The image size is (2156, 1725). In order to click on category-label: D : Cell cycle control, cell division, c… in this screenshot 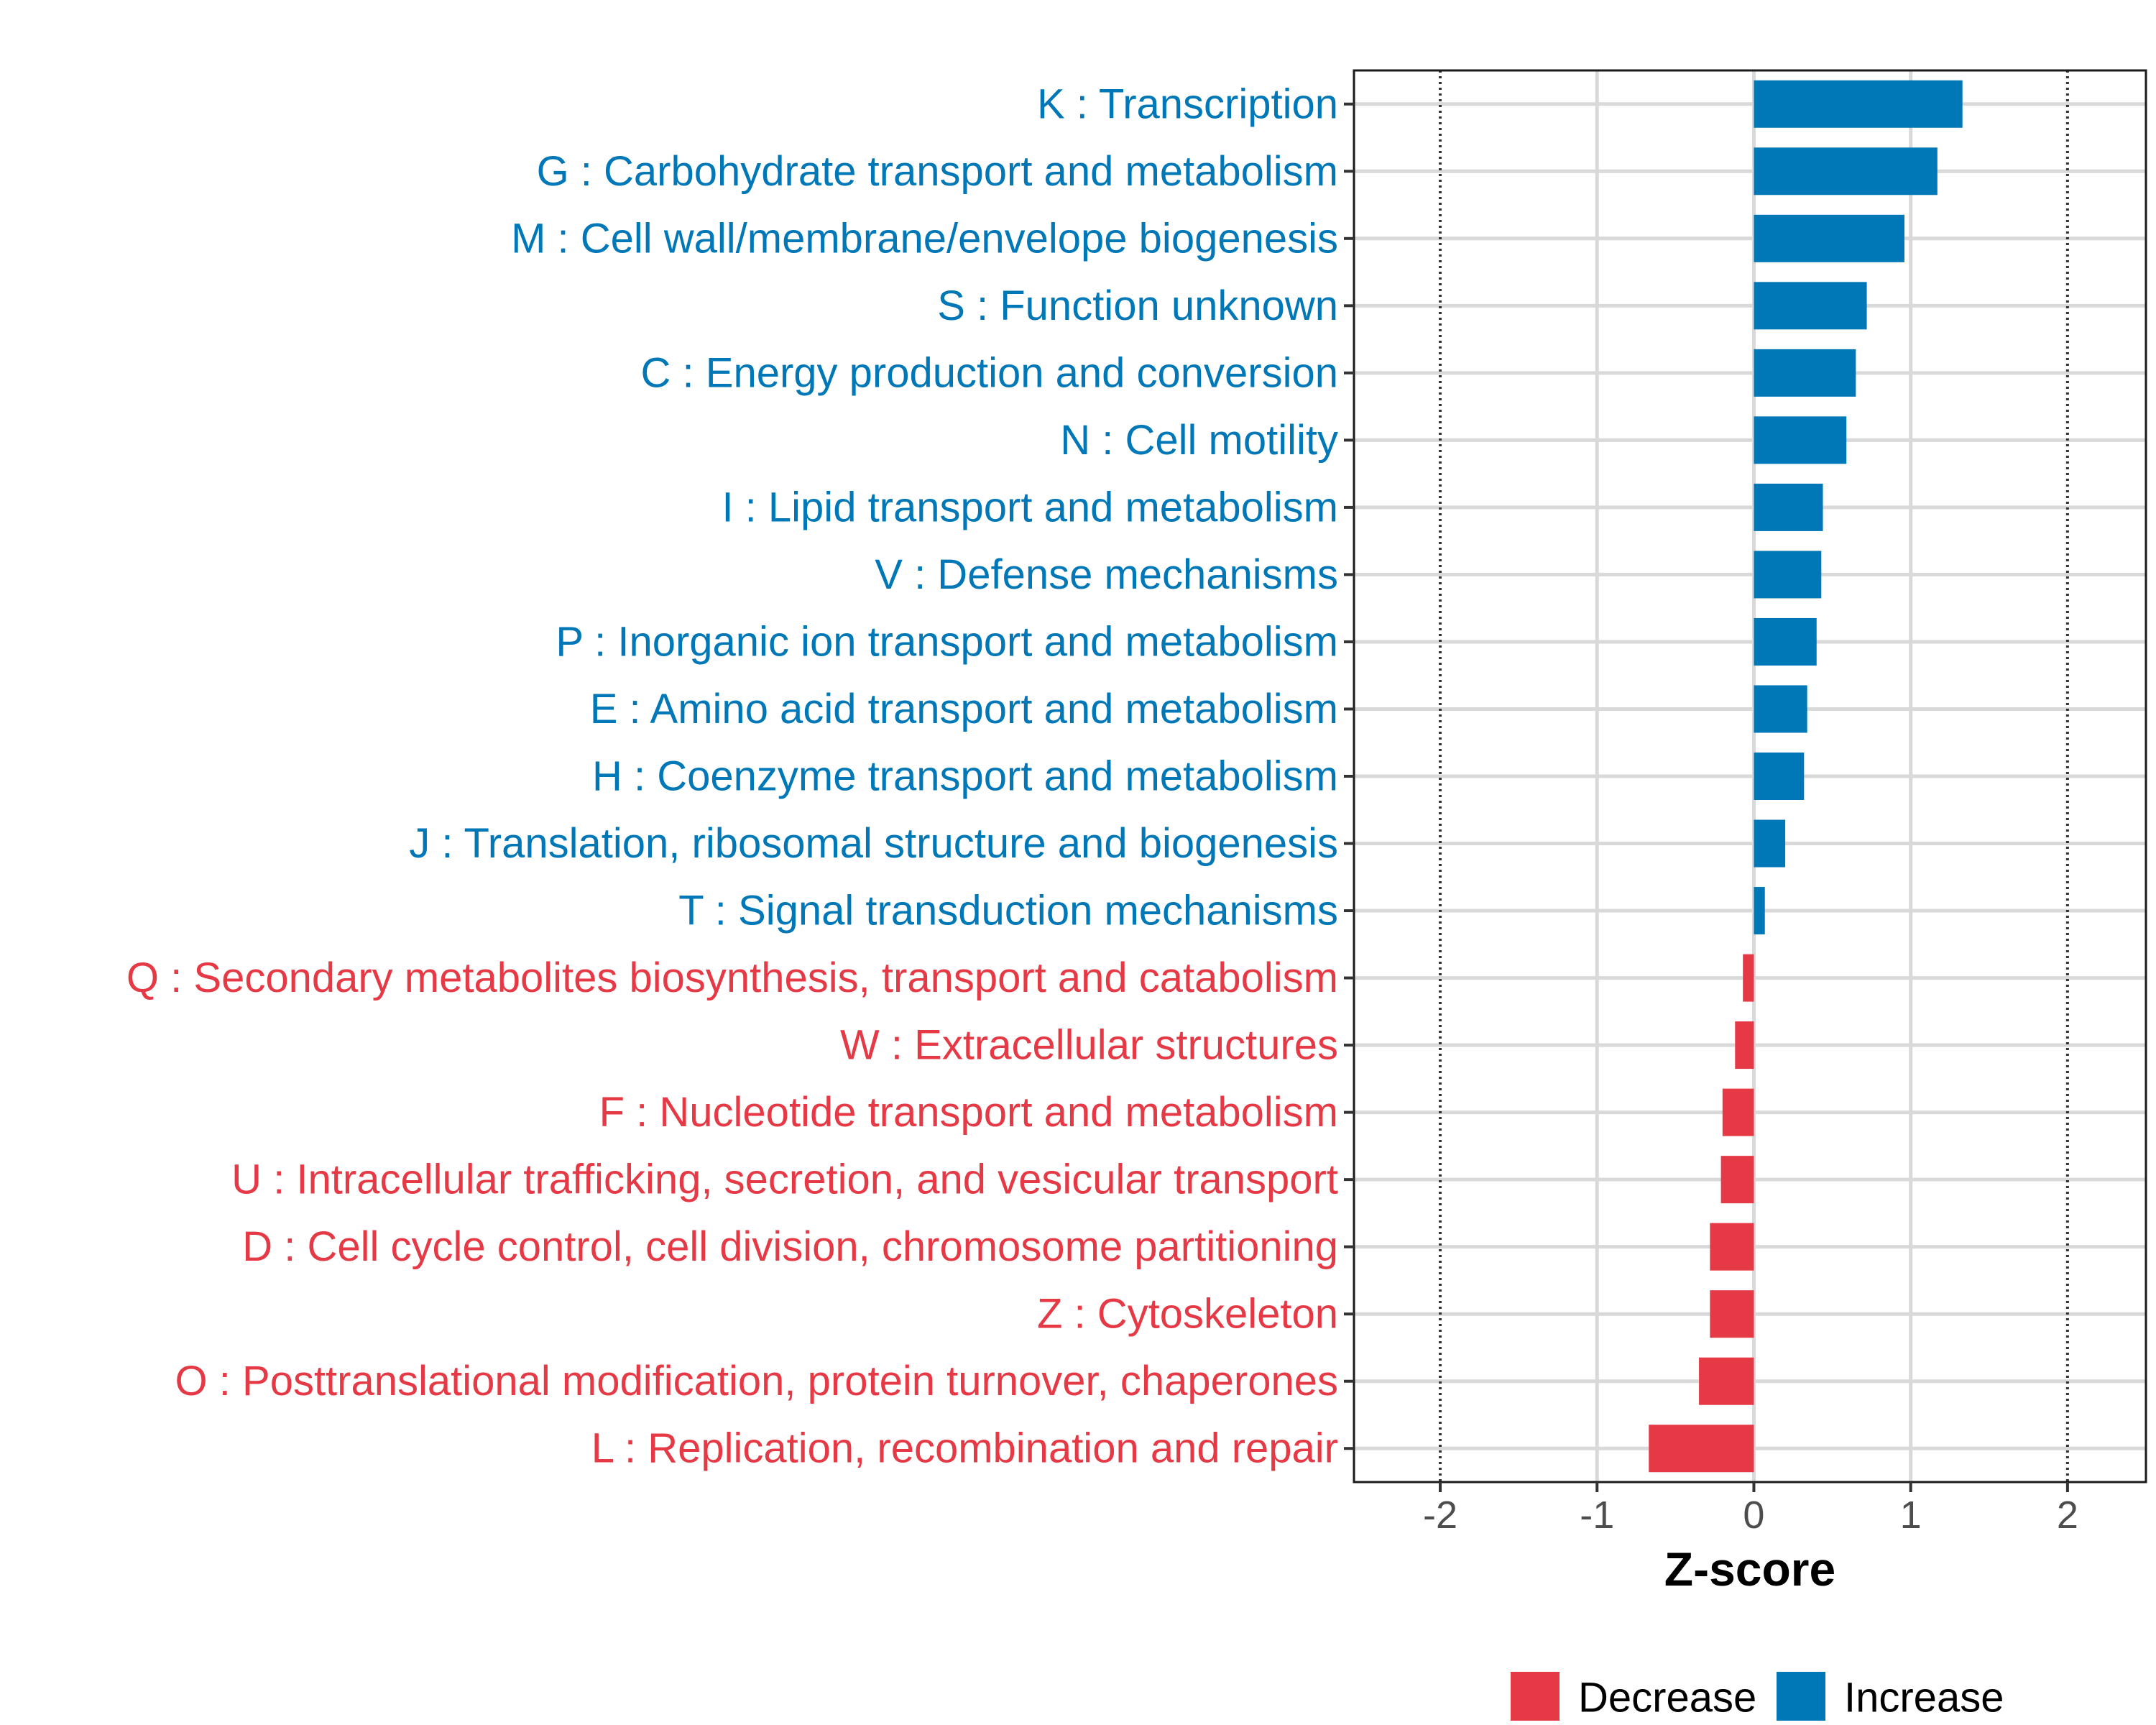, I will do `click(790, 1246)`.